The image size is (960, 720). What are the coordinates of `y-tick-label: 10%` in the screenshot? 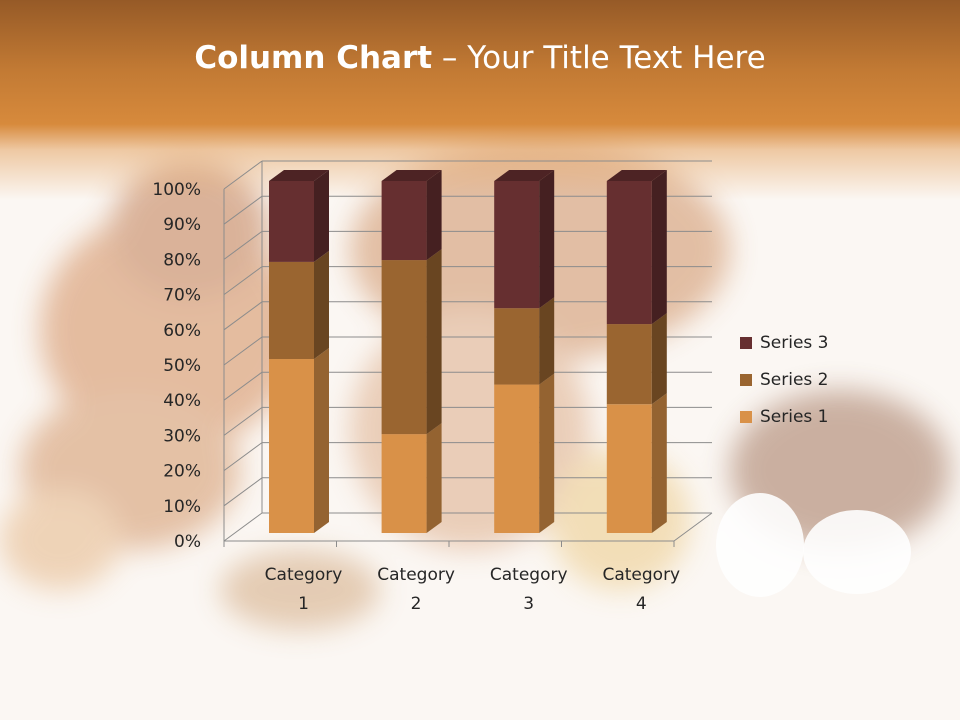 It's located at (182, 507).